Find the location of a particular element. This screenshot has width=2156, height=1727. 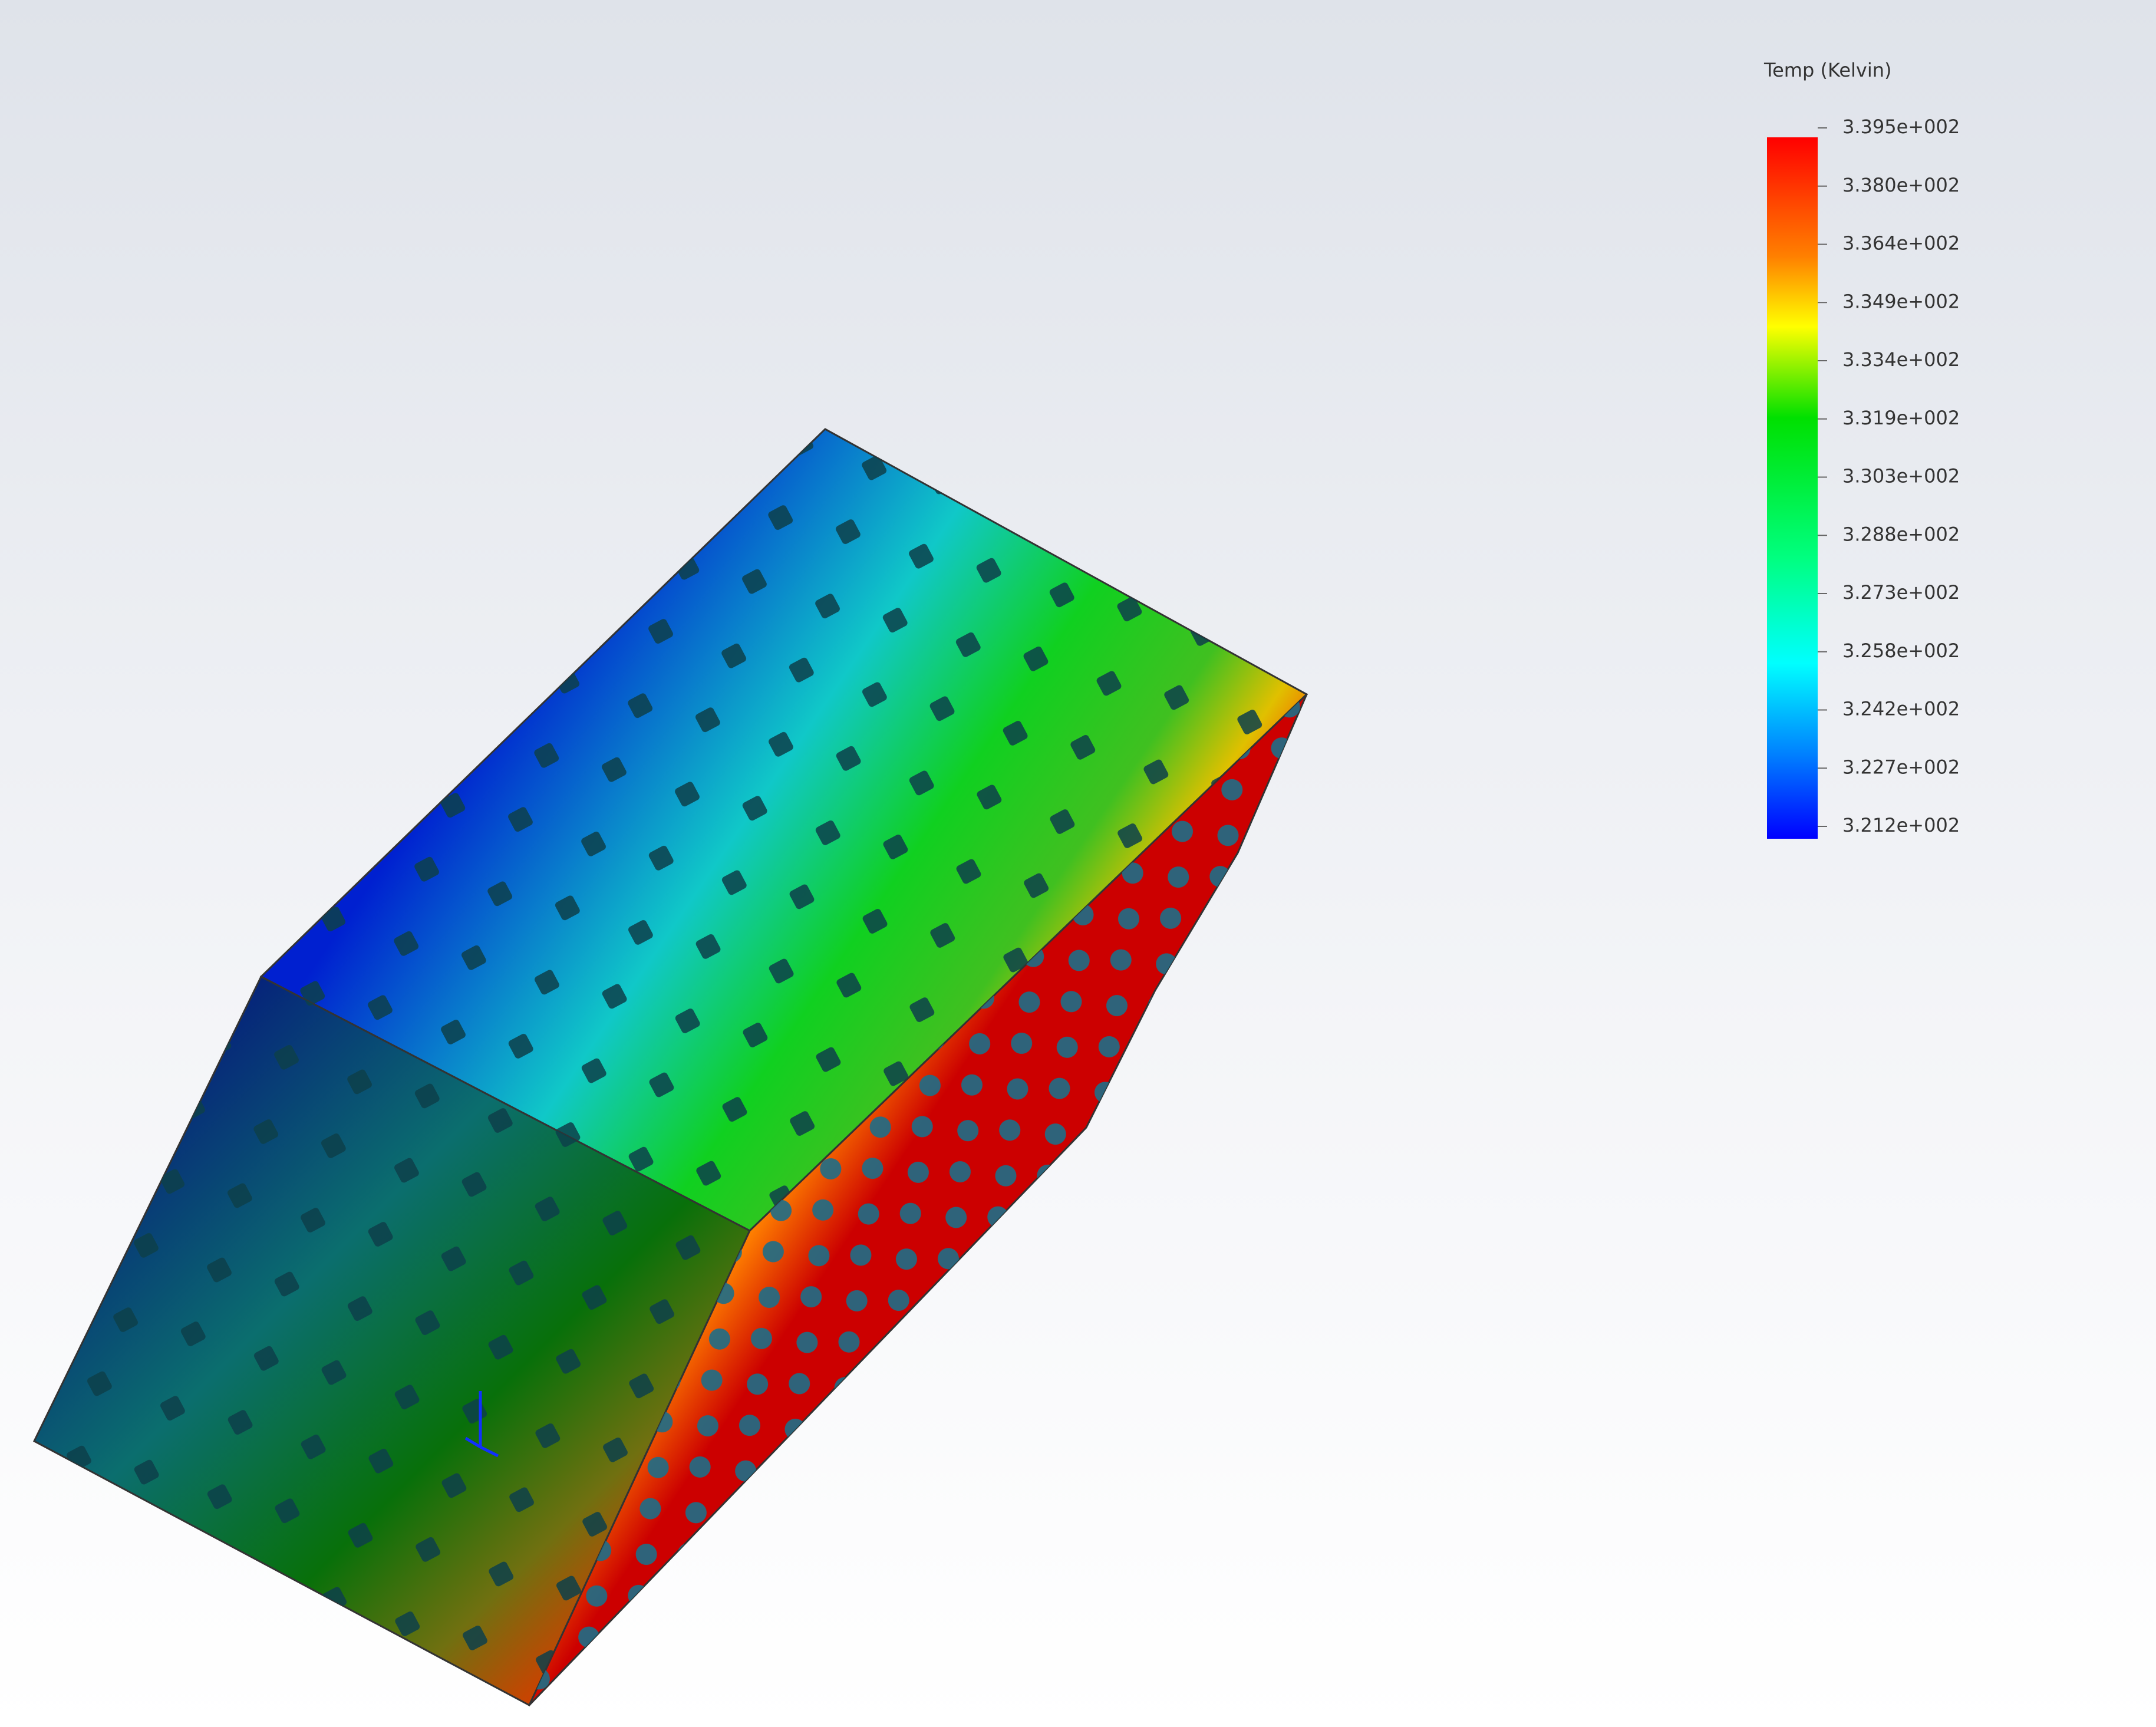

legend-label: 3.364e+002 is located at coordinates (1901, 243).